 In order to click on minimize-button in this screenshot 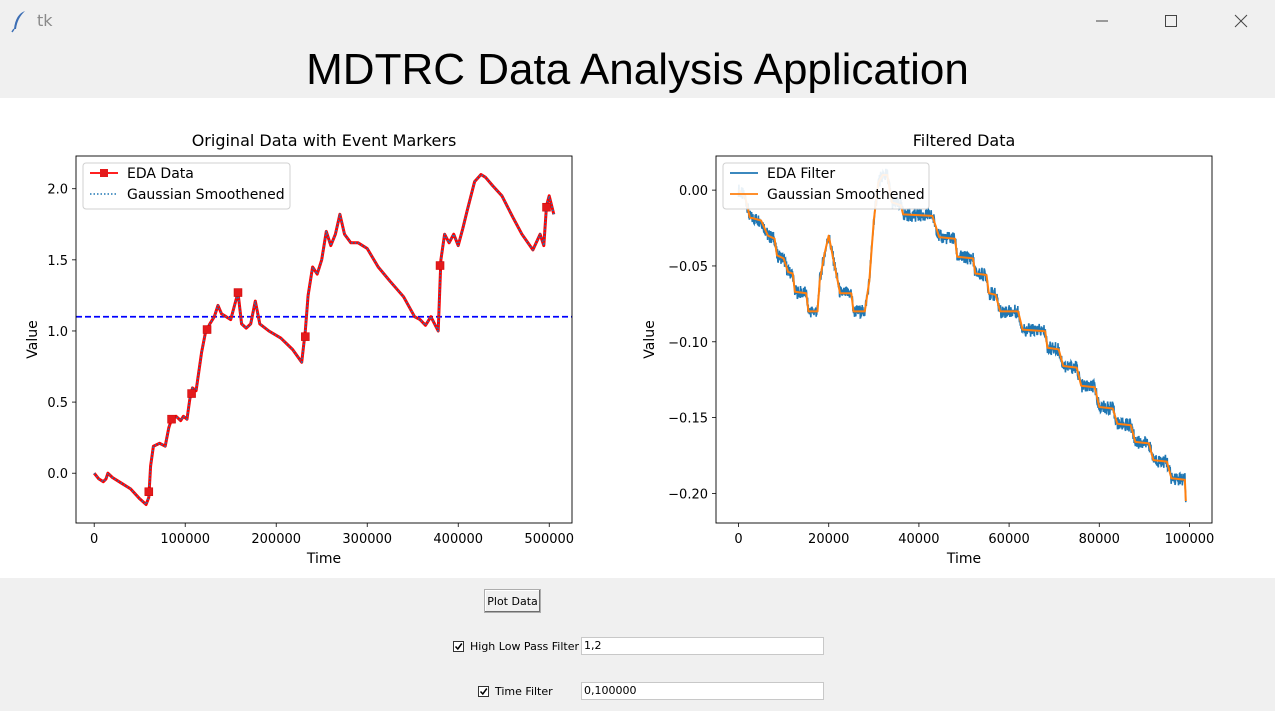, I will do `click(1102, 21)`.